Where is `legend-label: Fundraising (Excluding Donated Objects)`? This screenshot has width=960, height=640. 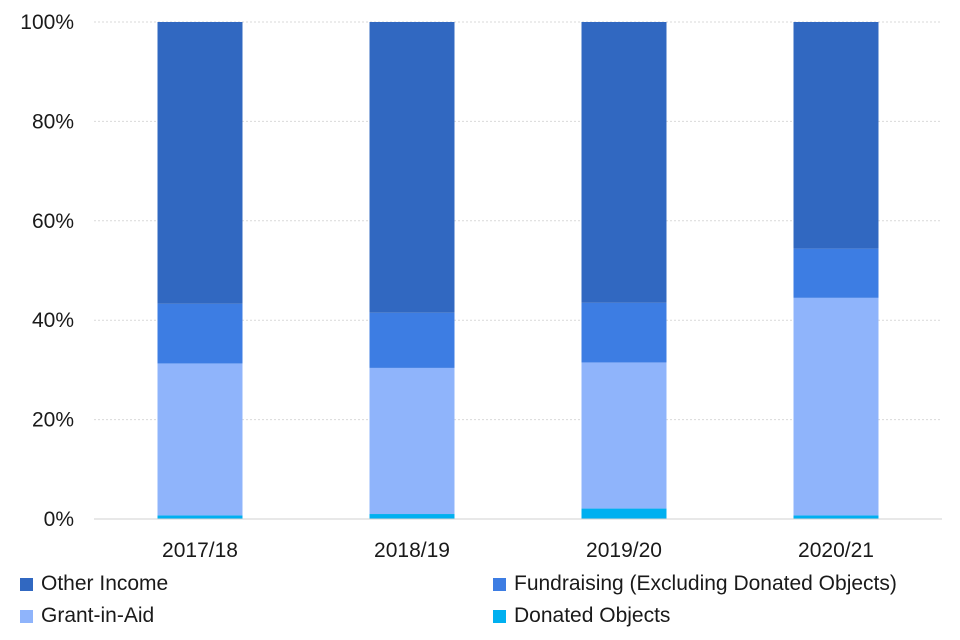
legend-label: Fundraising (Excluding Donated Objects) is located at coordinates (705, 583).